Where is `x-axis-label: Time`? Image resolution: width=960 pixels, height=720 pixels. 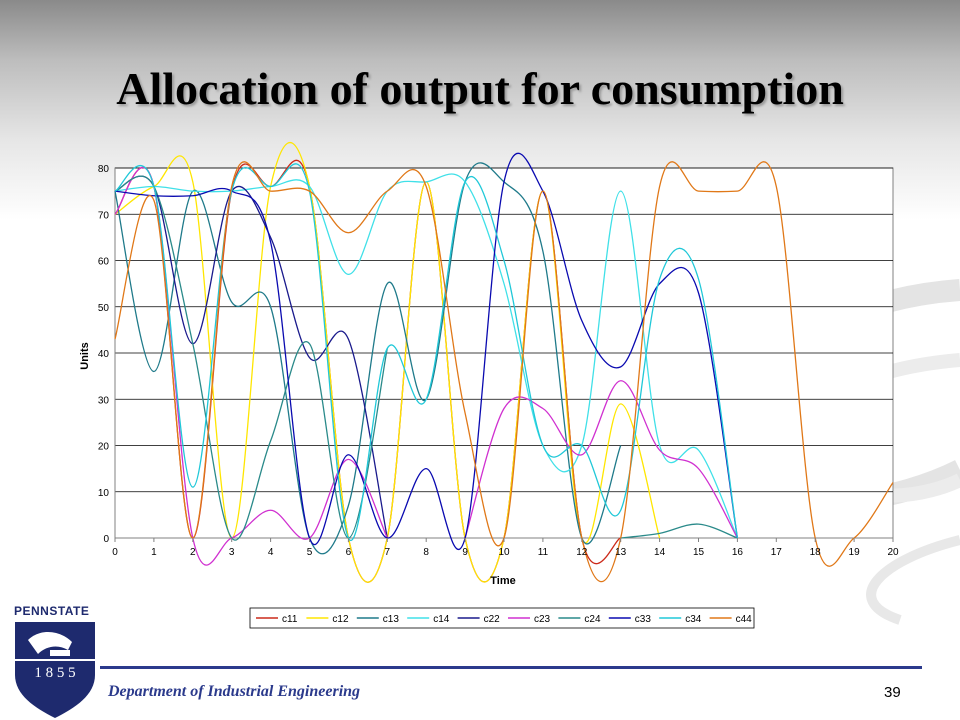
x-axis-label: Time is located at coordinates (502, 581).